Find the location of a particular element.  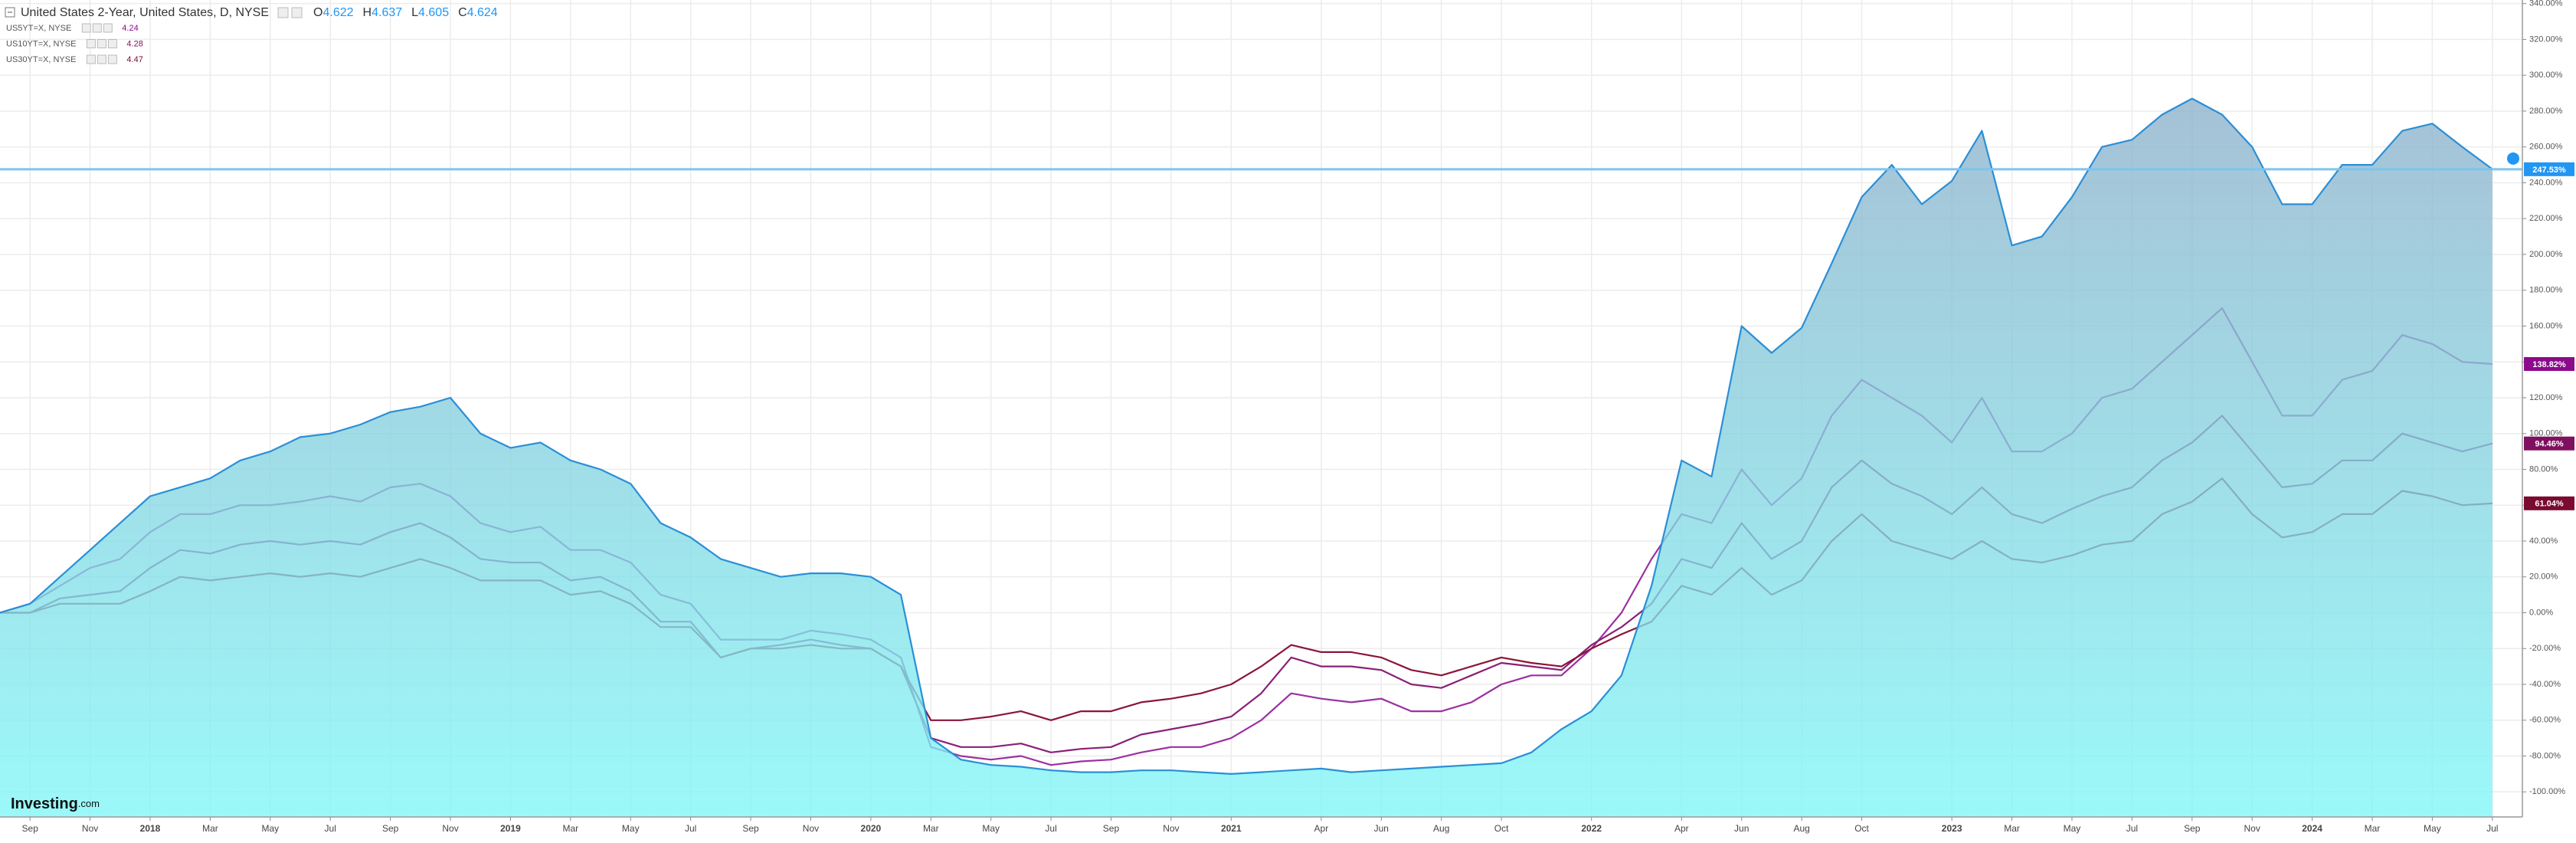

end-marker is located at coordinates (2513, 158).